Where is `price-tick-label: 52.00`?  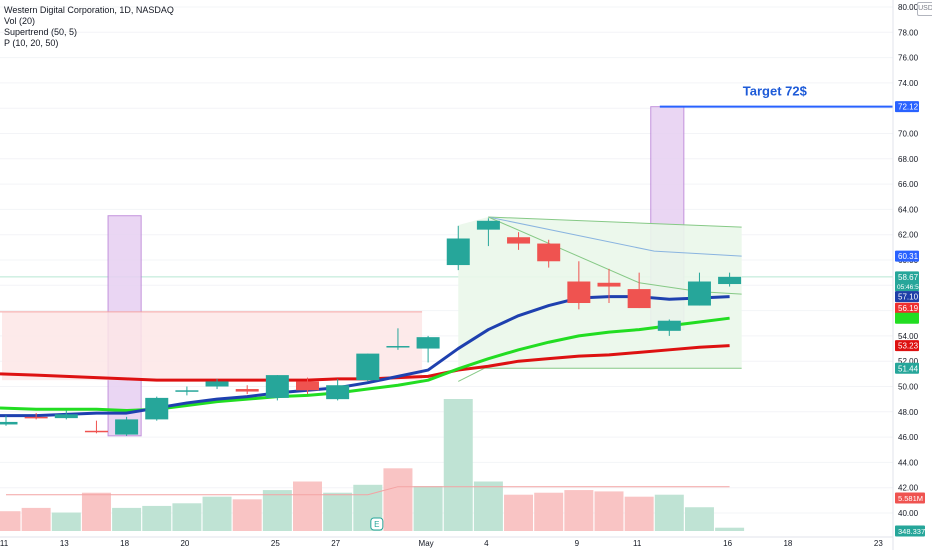
price-tick-label: 52.00 is located at coordinates (908, 361).